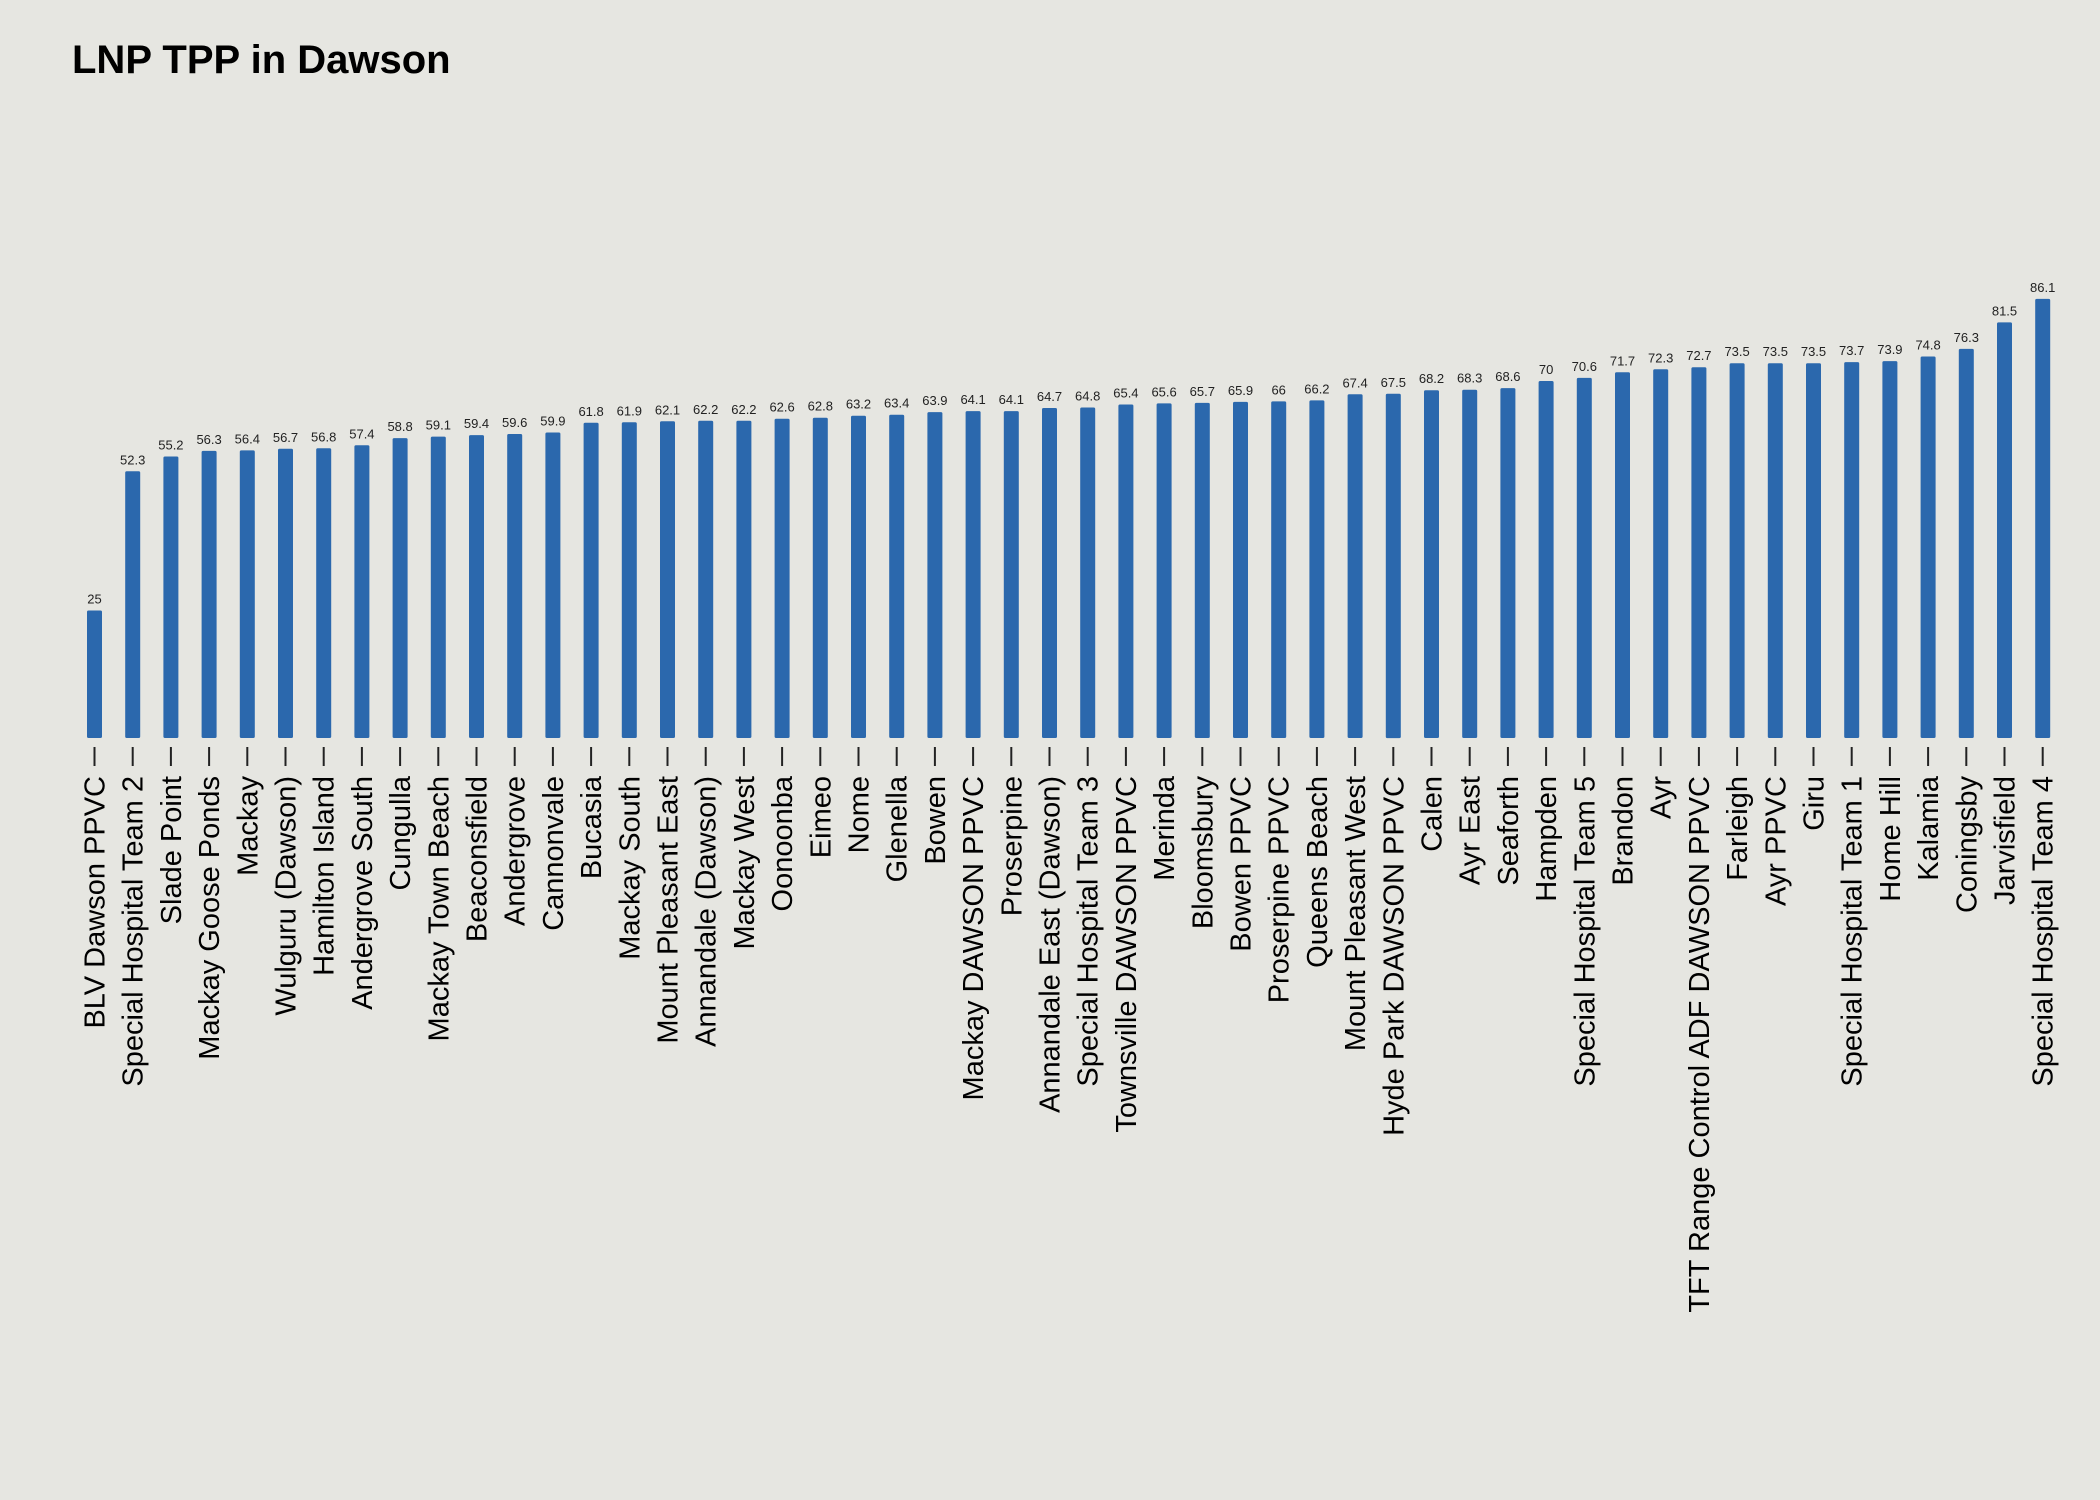 The height and width of the screenshot is (1500, 2100). What do you see at coordinates (1813, 351) in the screenshot?
I see `value-label: 73.5` at bounding box center [1813, 351].